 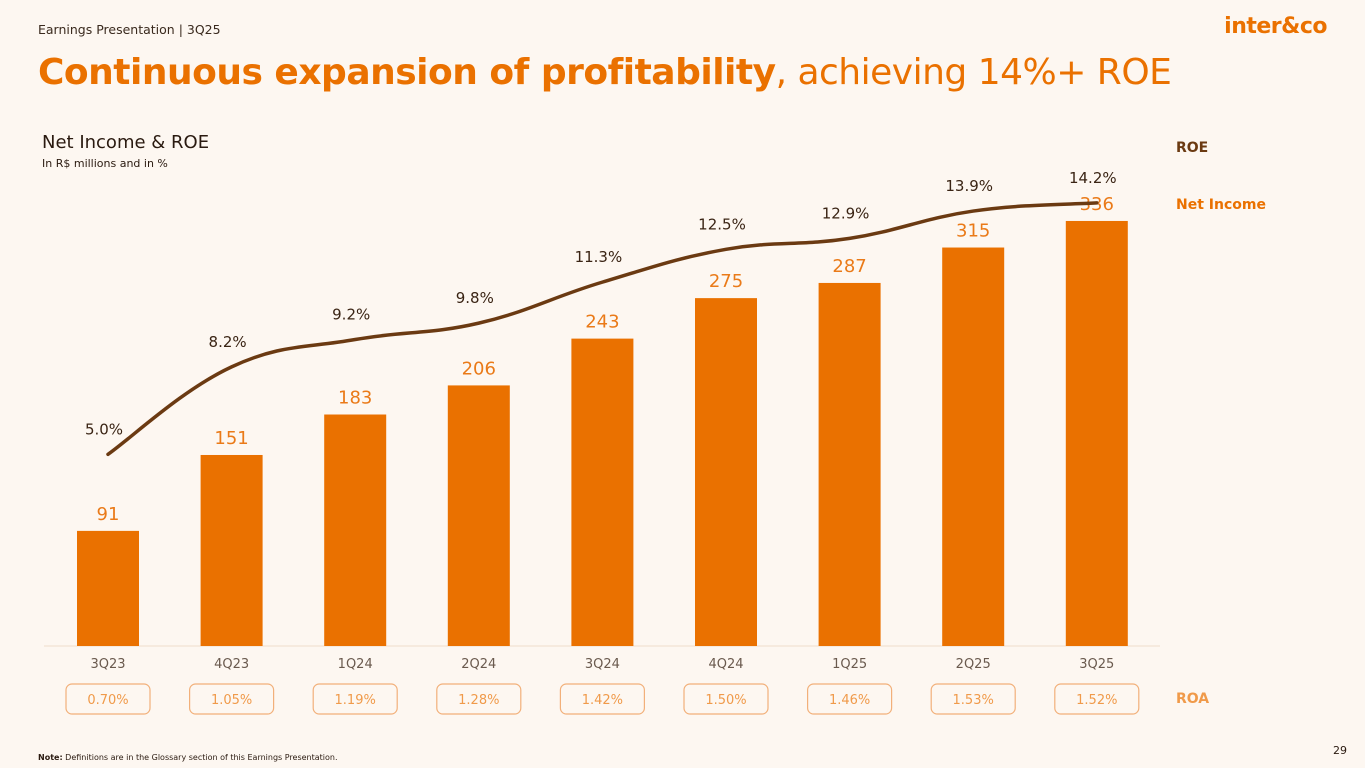 I want to click on roe-value-label: 12.5%, so click(x=722, y=224).